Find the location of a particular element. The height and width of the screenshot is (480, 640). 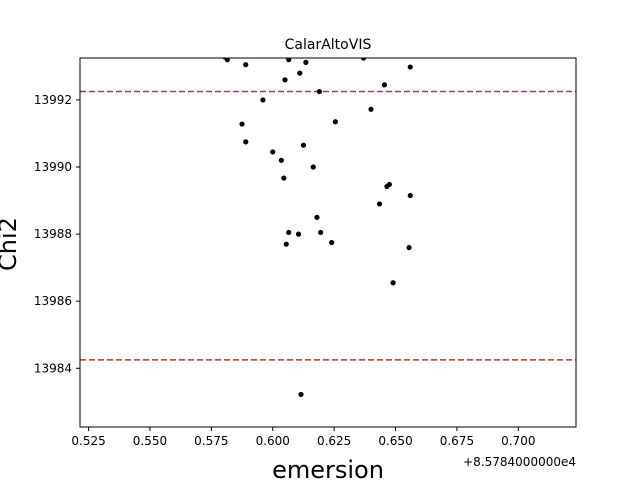

x-tick-label: 0.650 is located at coordinates (395, 441).